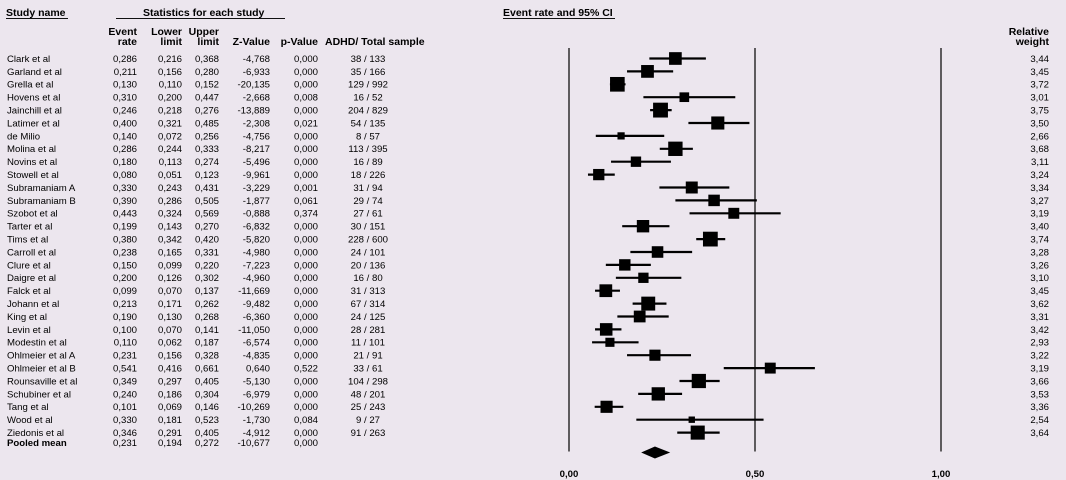 This screenshot has width=1066, height=480. Describe the element at coordinates (1039, 240) in the screenshot. I see `cell-weight: 3,74` at that location.